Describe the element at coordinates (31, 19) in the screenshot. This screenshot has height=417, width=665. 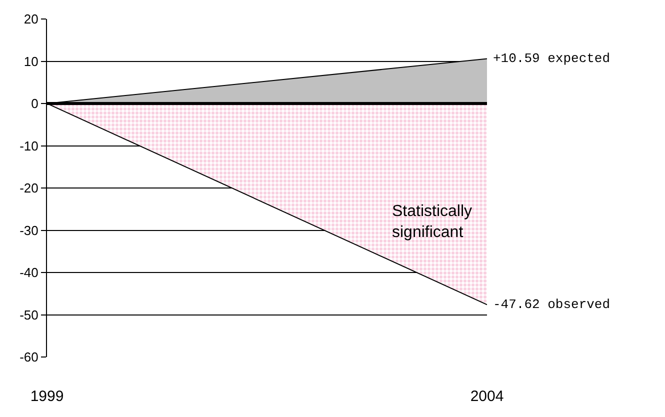
I see `y-tick-label: 20` at that location.